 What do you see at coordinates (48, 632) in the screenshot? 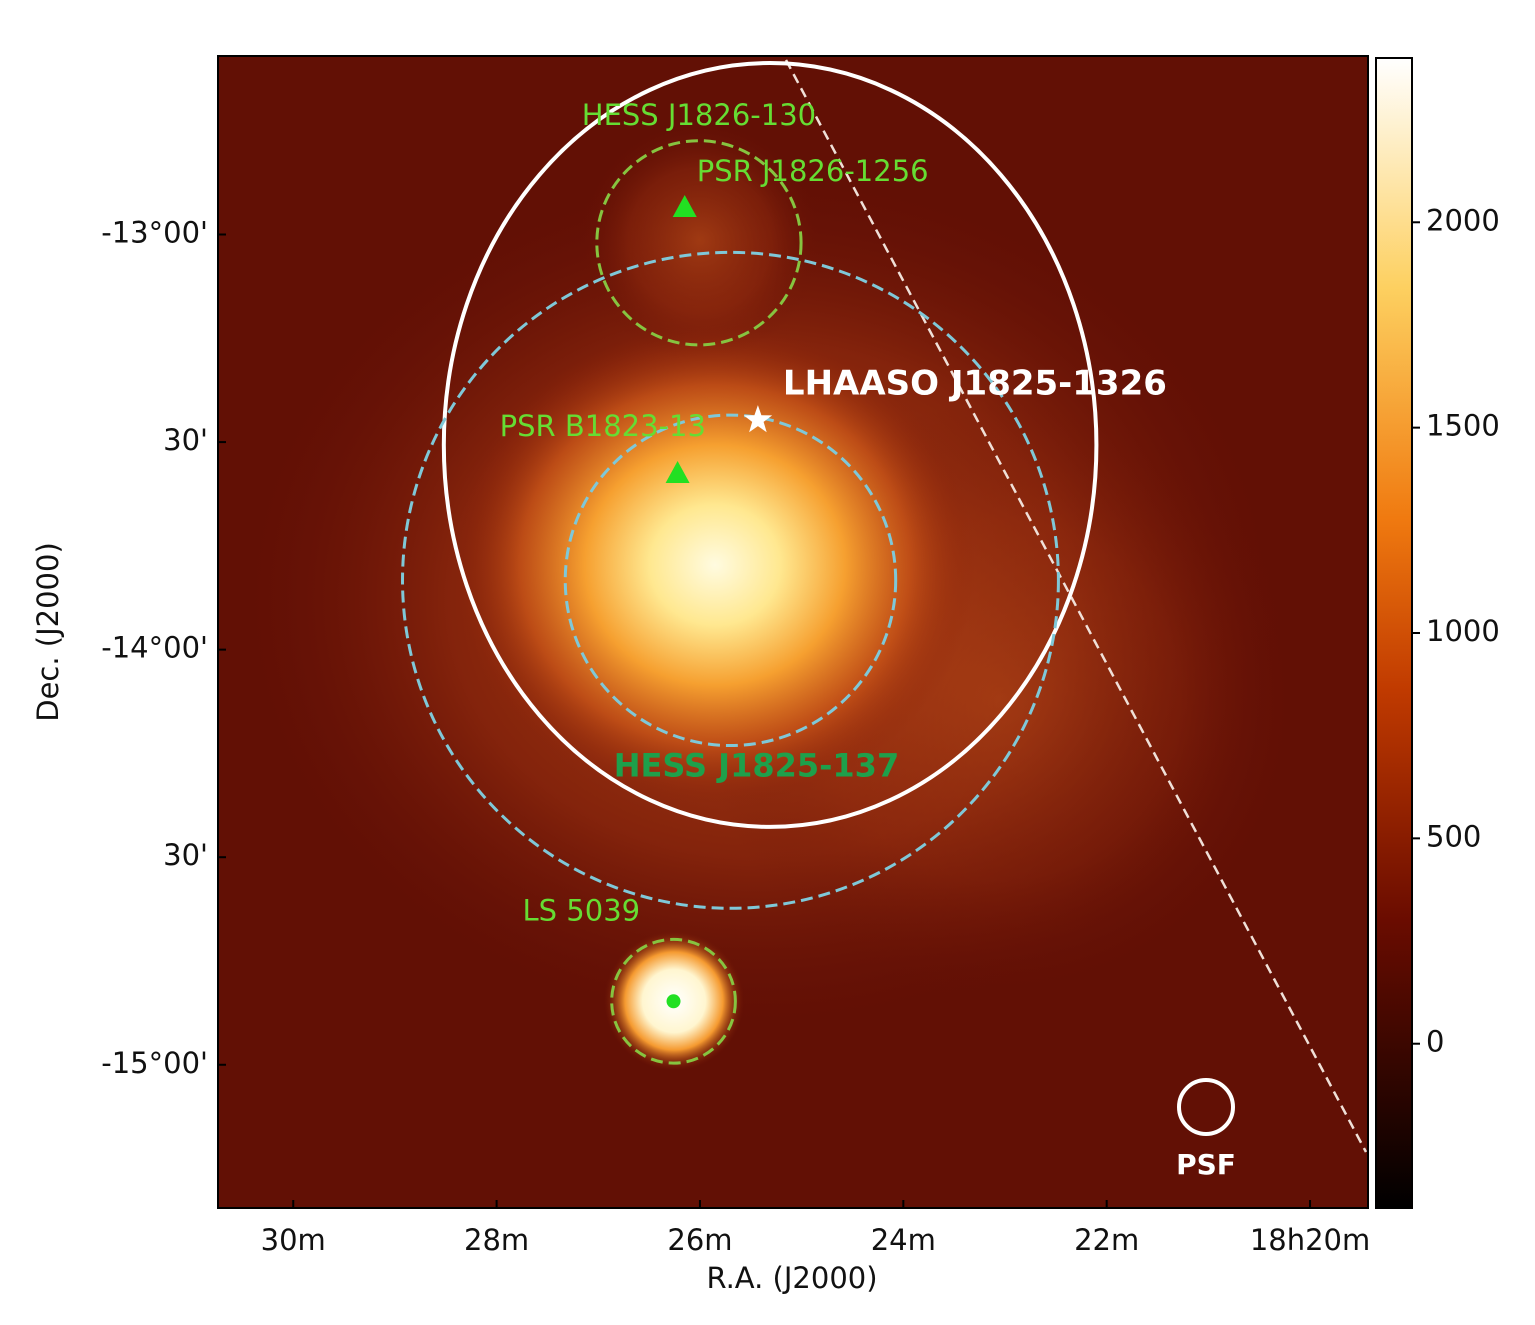
I see `y-axis-label: Dec. (J2000)` at bounding box center [48, 632].